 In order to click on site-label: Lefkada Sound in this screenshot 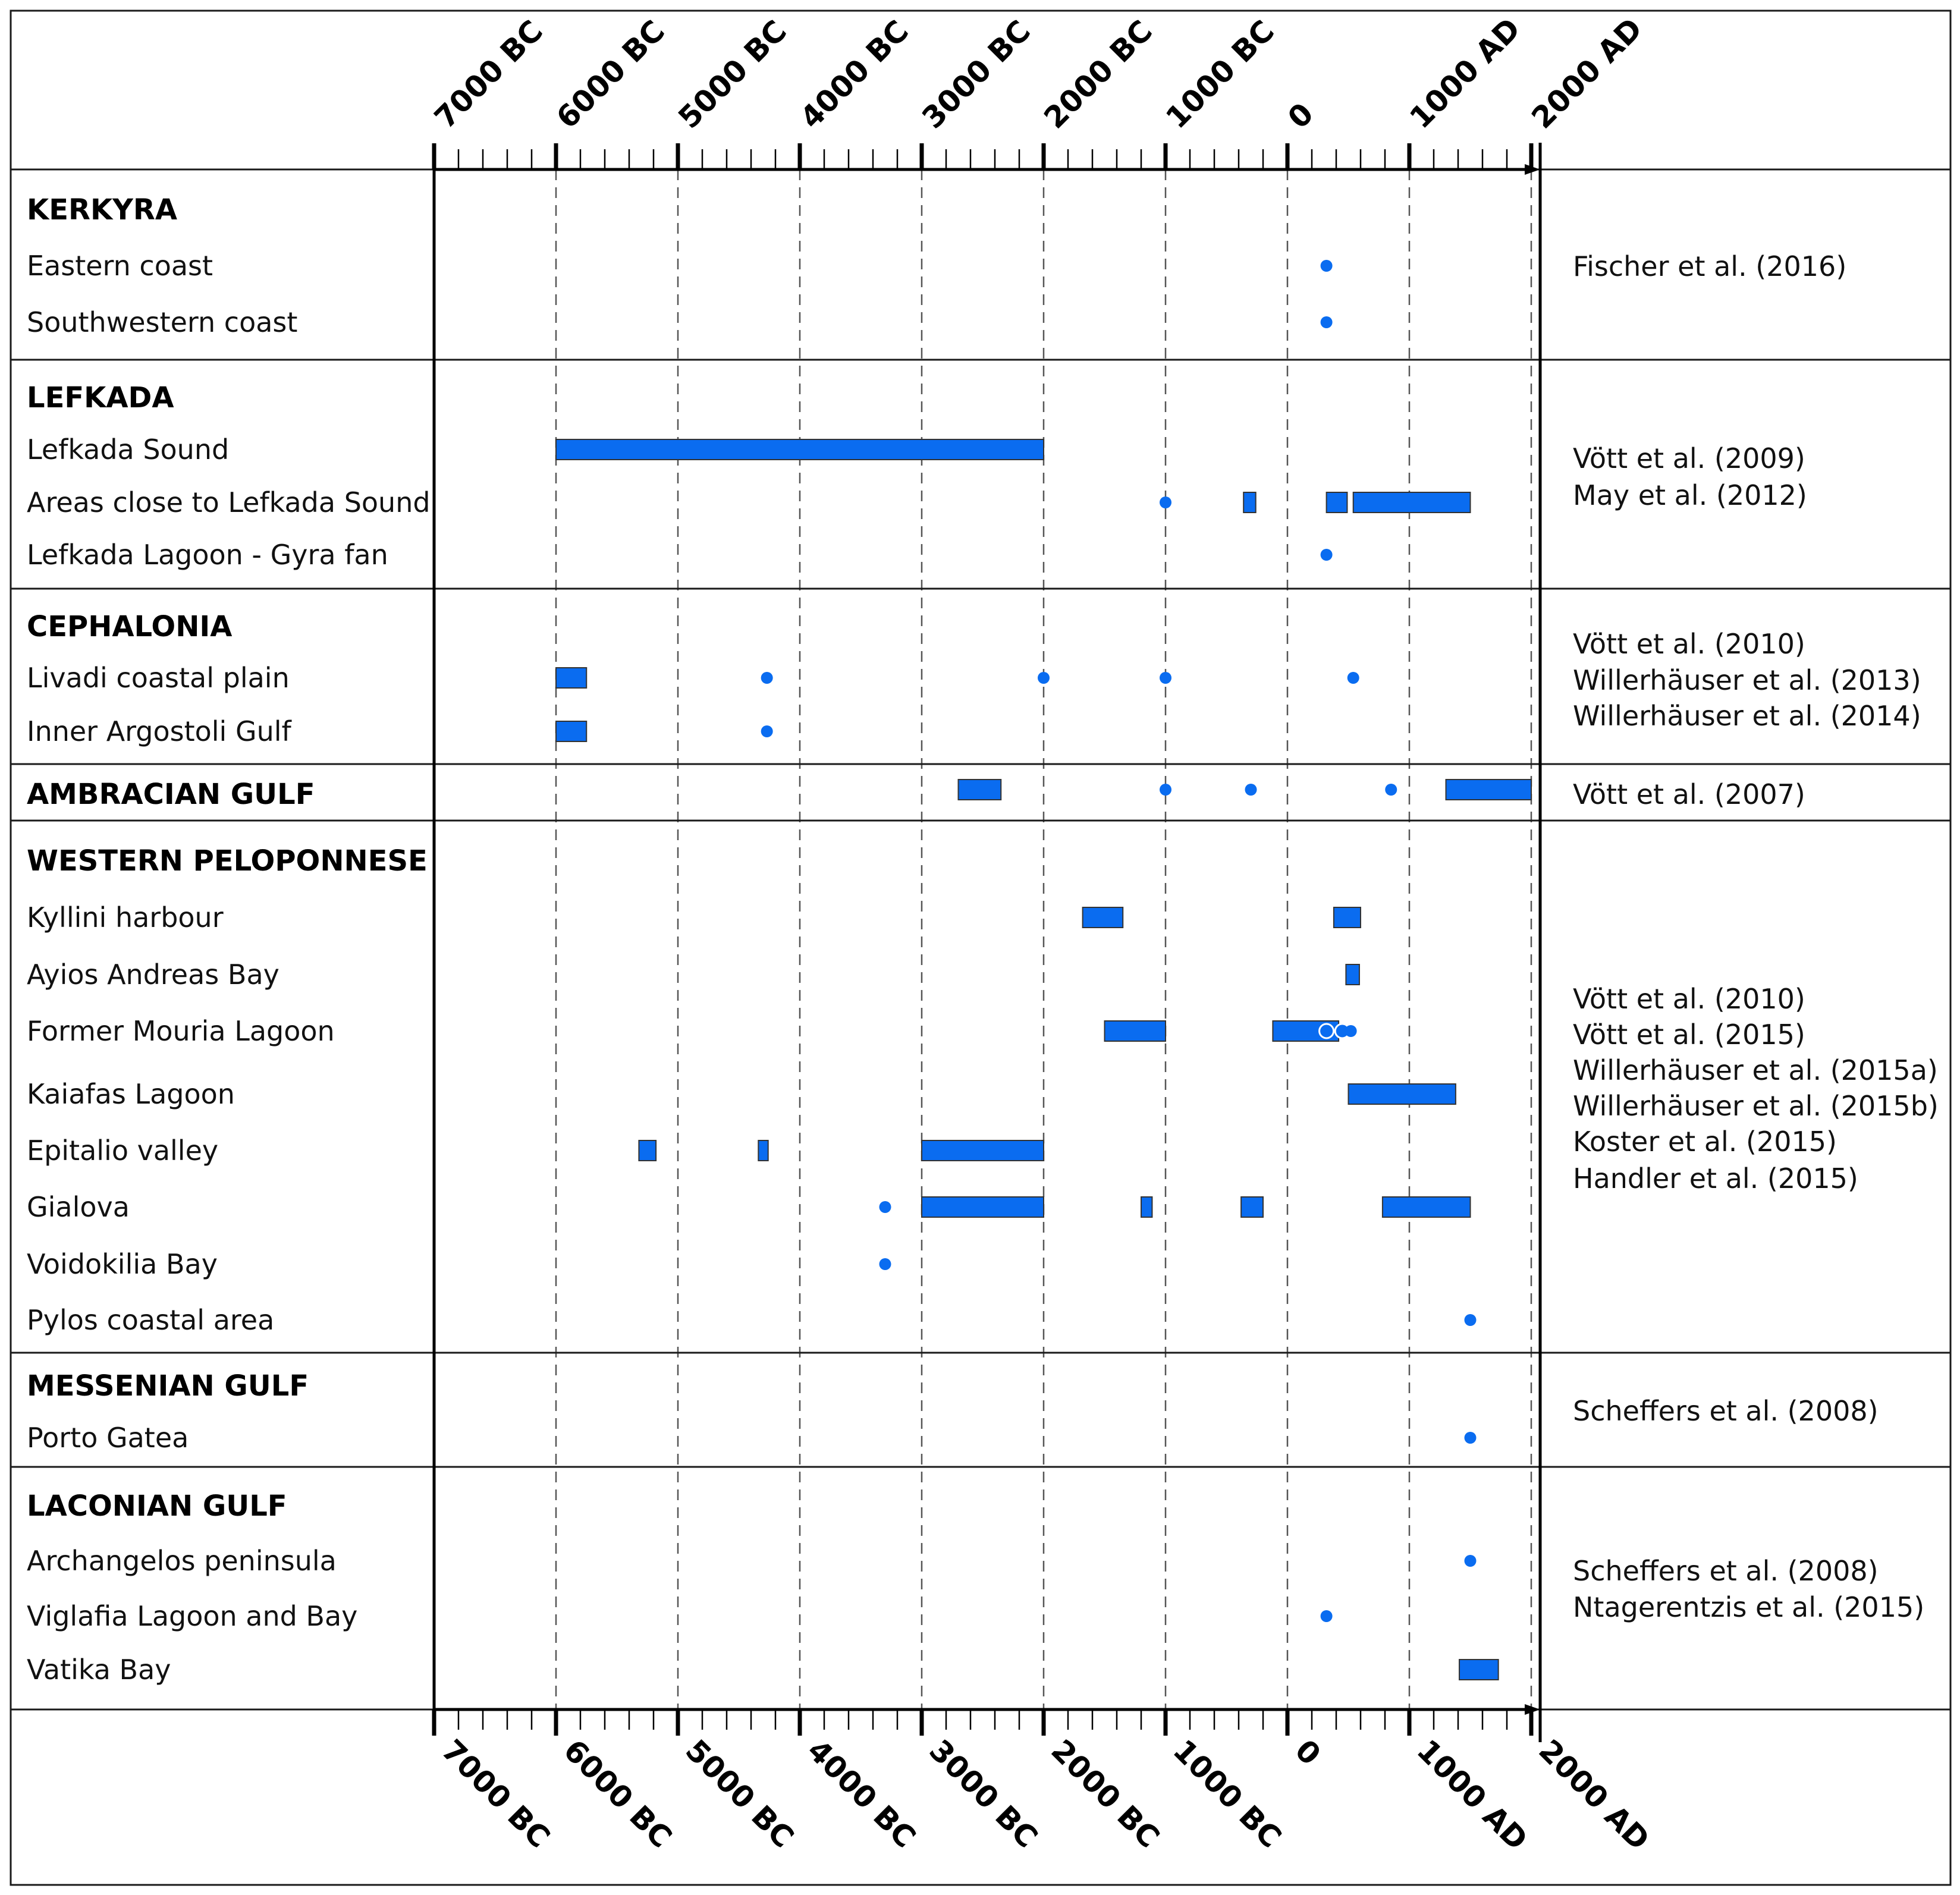, I will do `click(128, 449)`.